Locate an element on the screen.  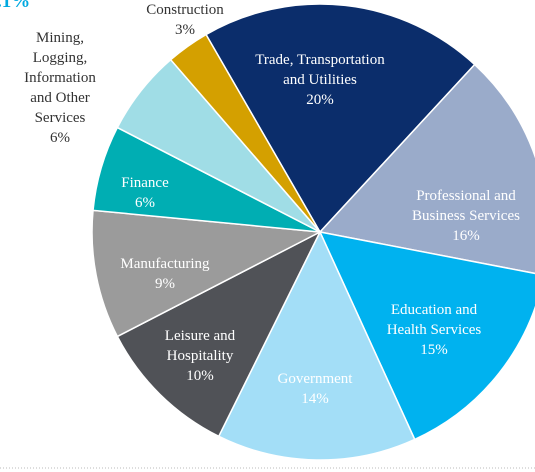
slice-label: Construction 3% is located at coordinates (185, 20).